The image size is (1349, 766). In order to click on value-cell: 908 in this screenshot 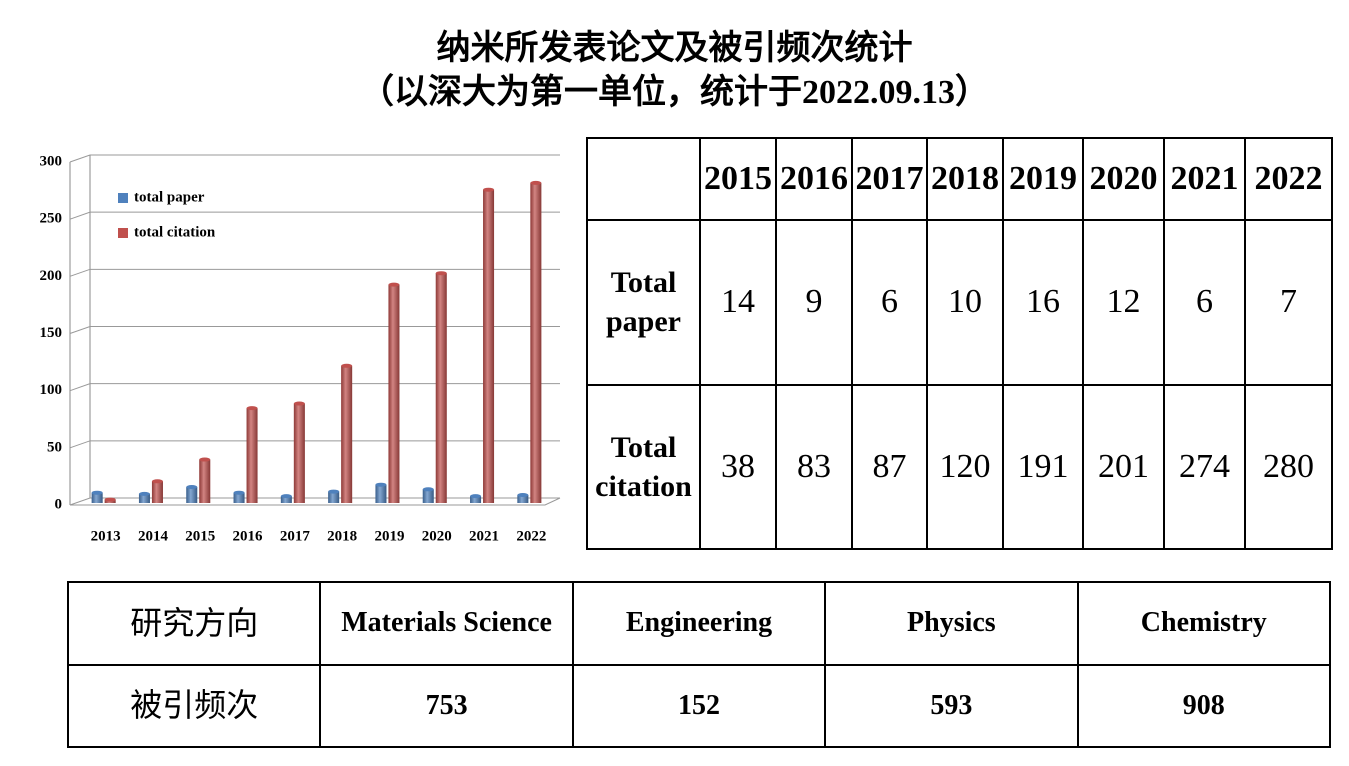, I will do `click(1204, 705)`.